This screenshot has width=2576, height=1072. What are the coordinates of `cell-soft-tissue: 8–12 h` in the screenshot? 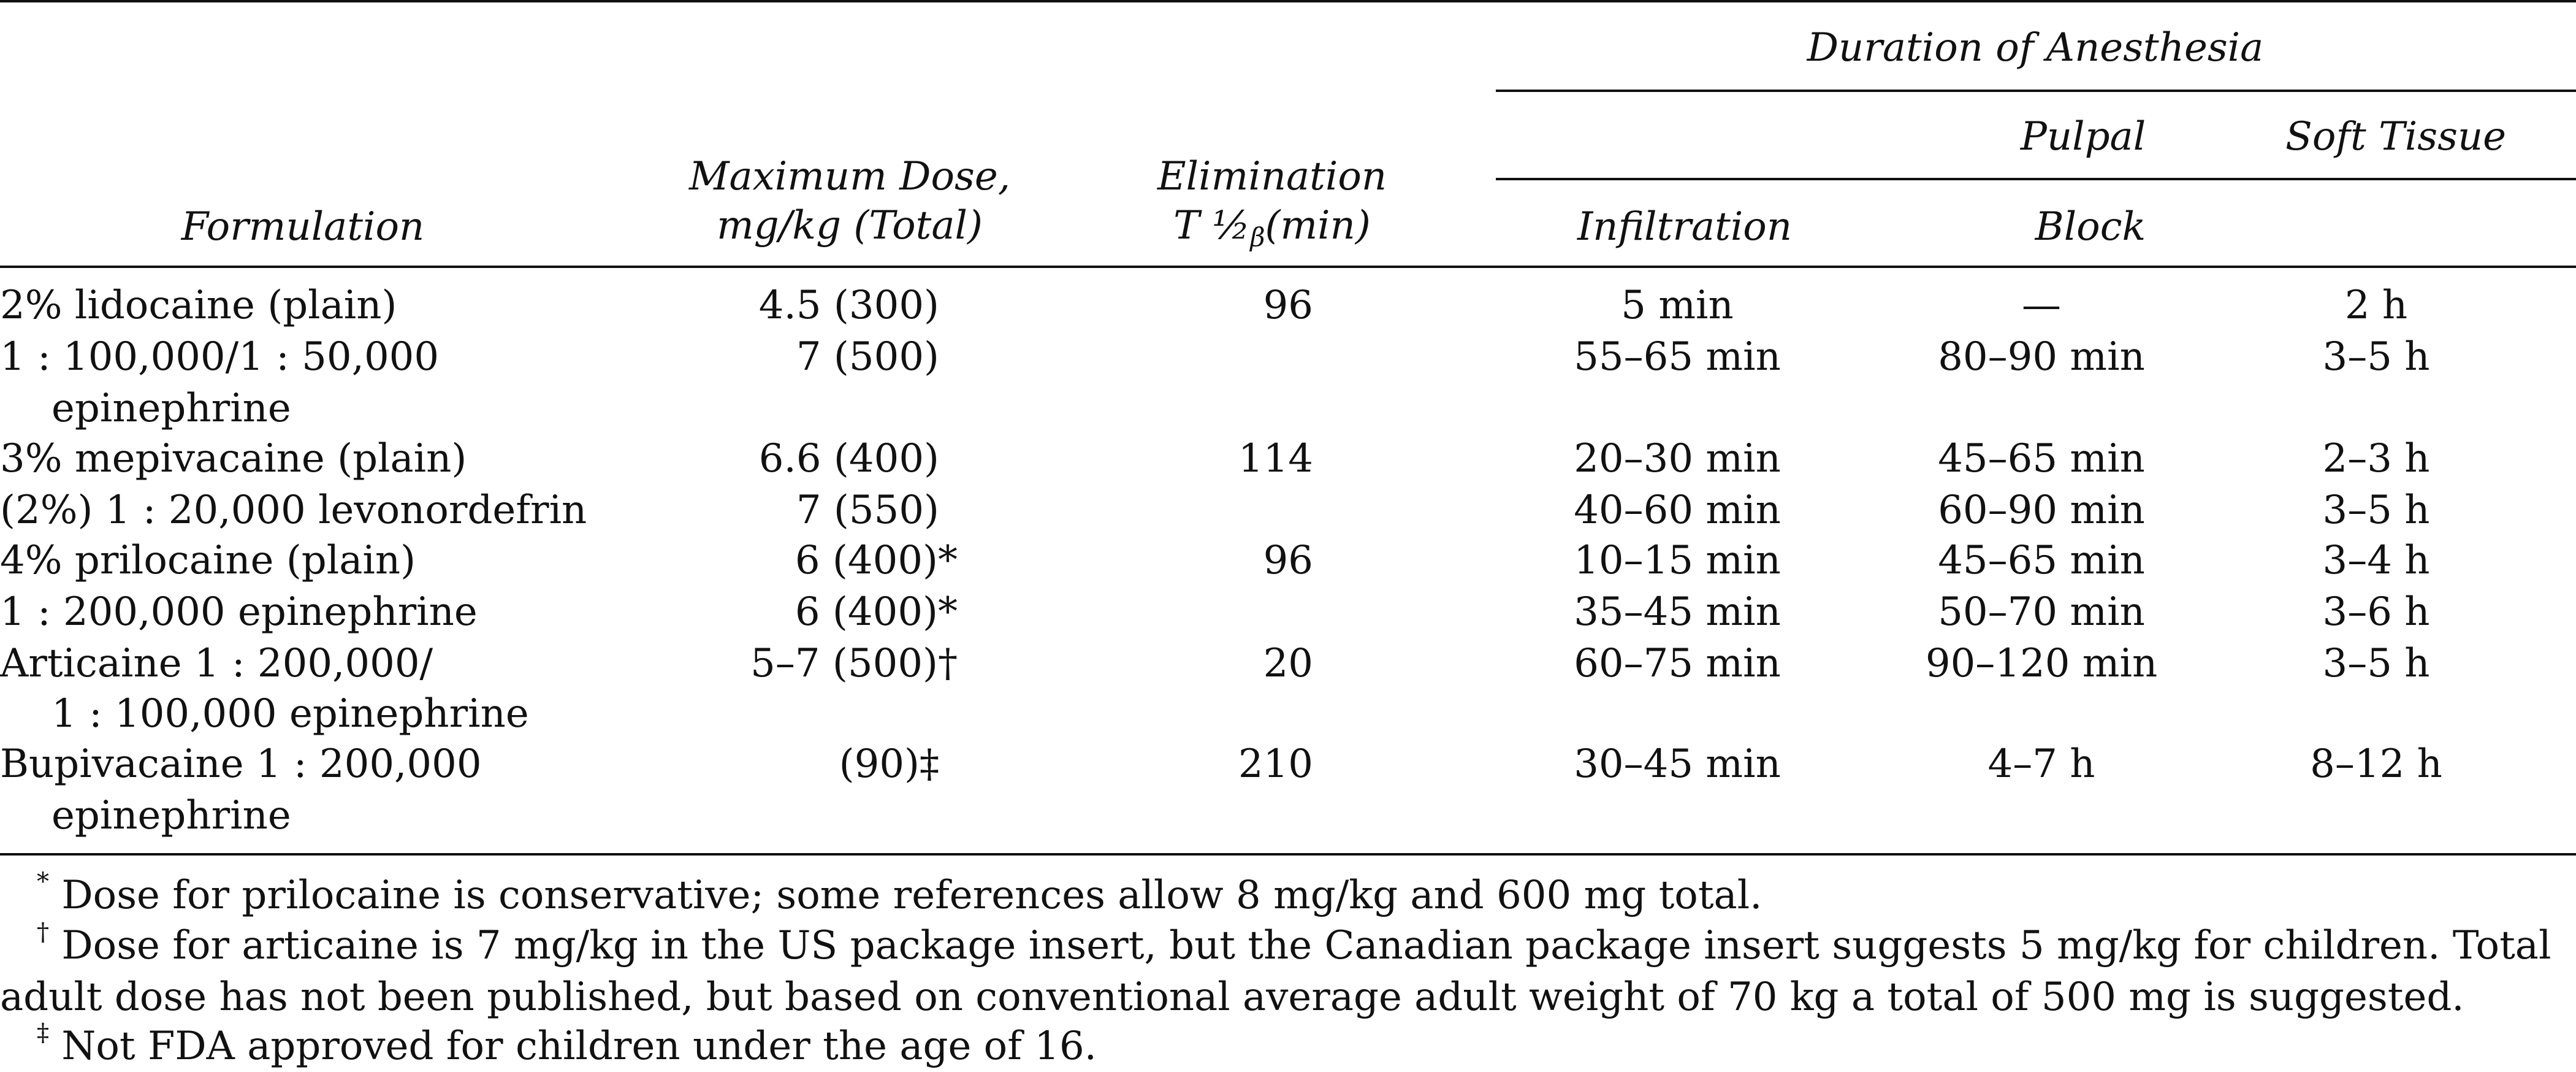 It's located at (2376, 764).